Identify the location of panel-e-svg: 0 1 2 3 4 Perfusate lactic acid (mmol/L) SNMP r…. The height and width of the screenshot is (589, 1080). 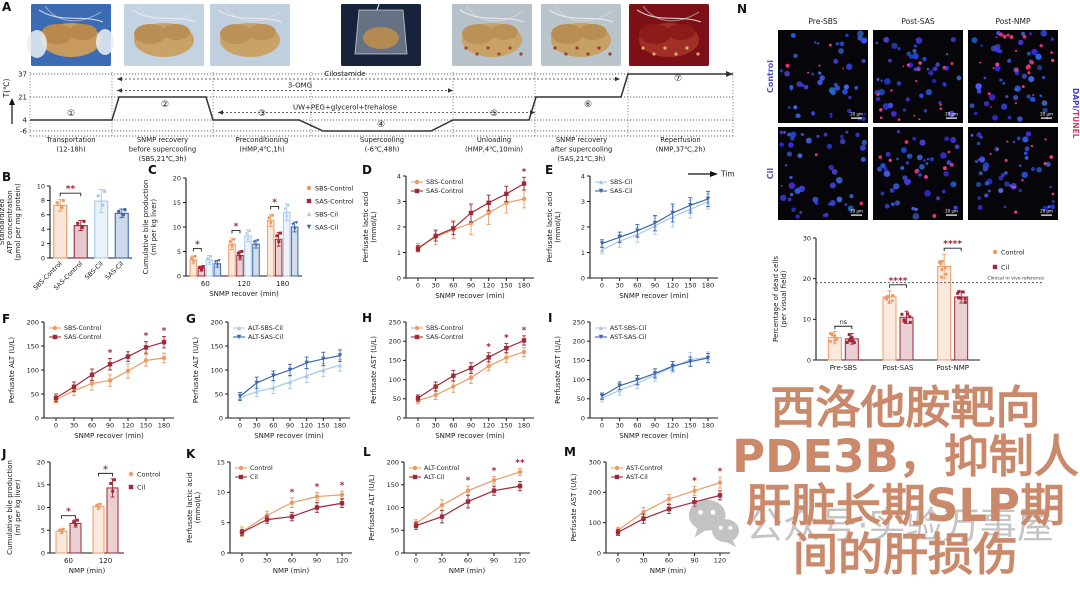
(632, 236).